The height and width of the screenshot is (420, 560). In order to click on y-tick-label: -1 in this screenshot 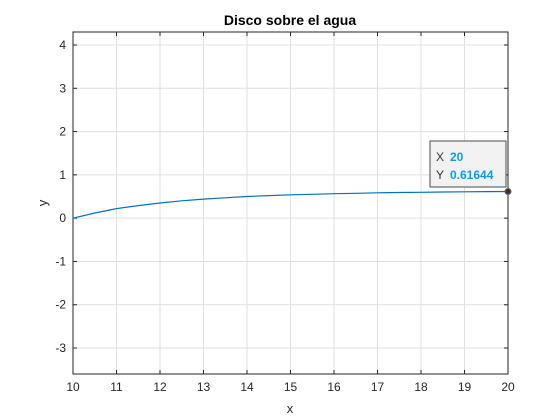, I will do `click(60, 261)`.